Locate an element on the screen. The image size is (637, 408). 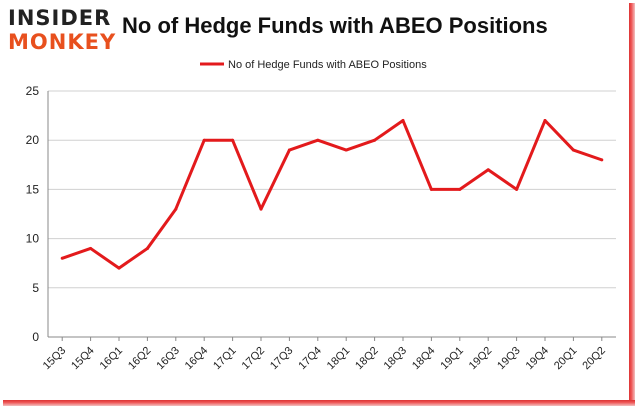
x-tick-label: 15Q3 is located at coordinates (55, 359).